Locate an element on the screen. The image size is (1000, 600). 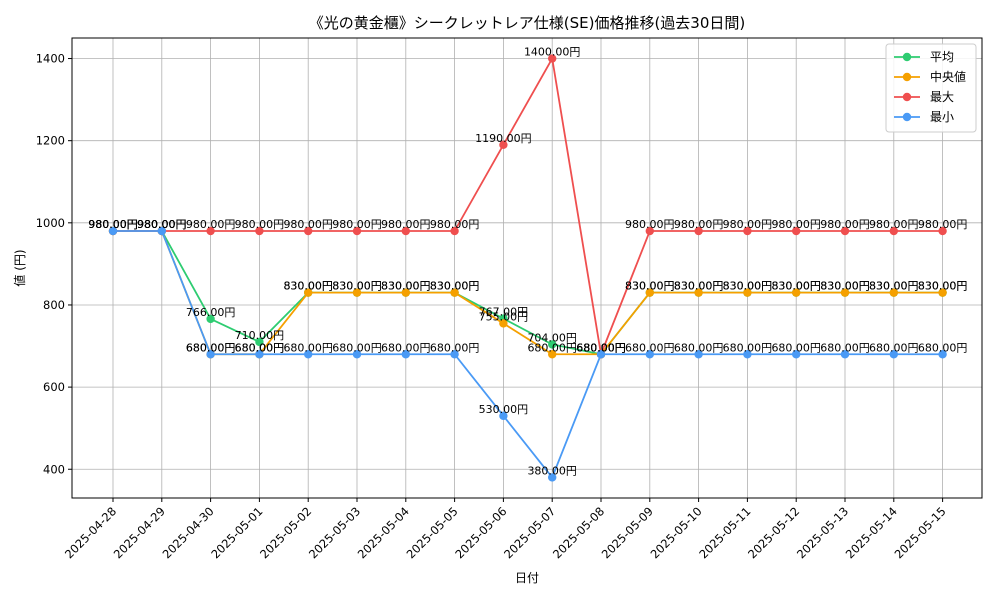
legend-entry: 最小 is located at coordinates (942, 117).